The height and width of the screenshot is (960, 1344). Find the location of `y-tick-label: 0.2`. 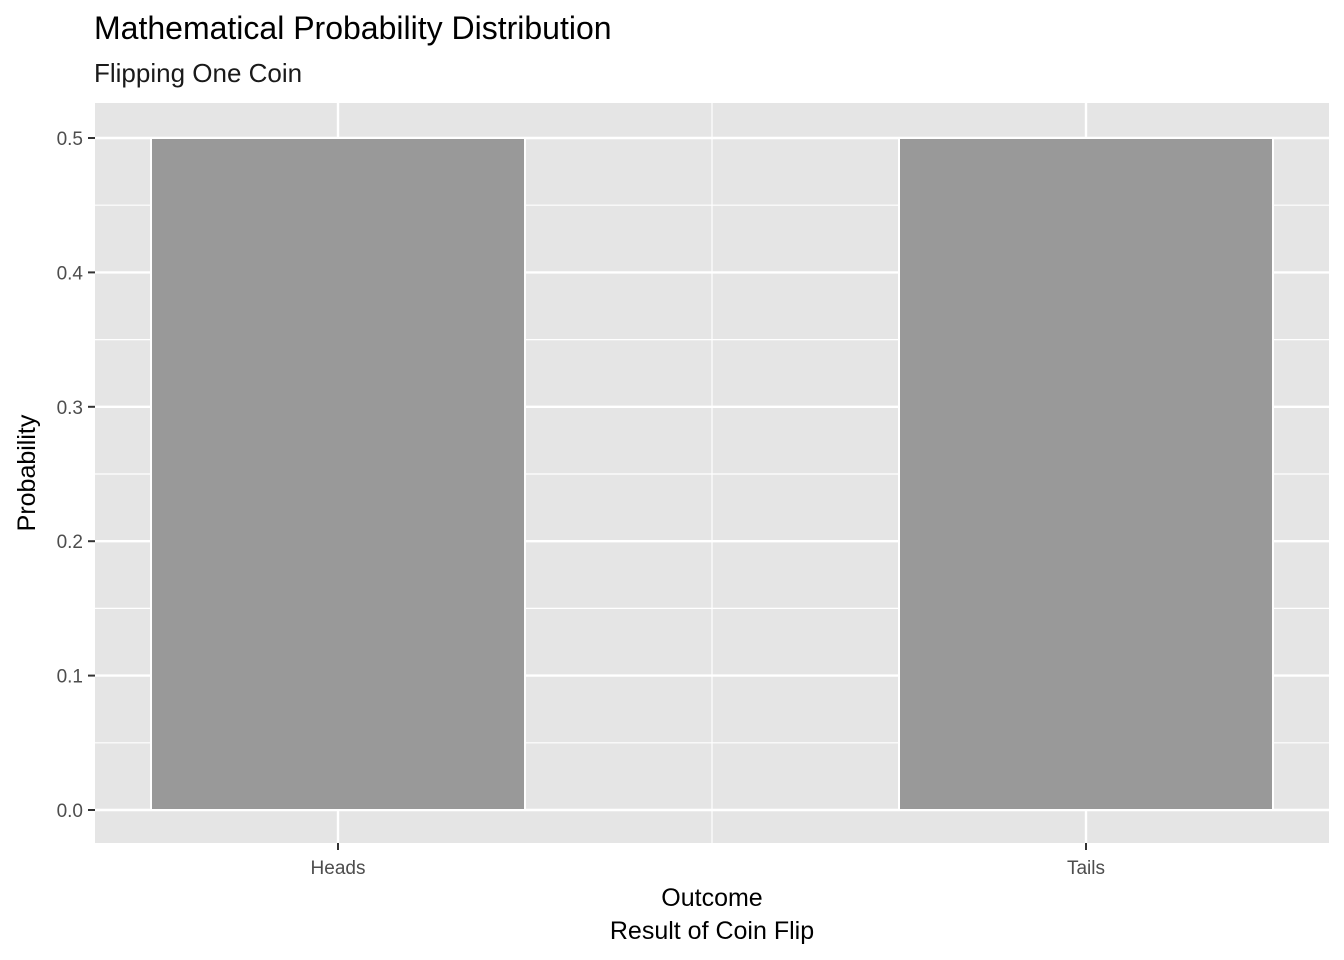

y-tick-label: 0.2 is located at coordinates (70, 542).